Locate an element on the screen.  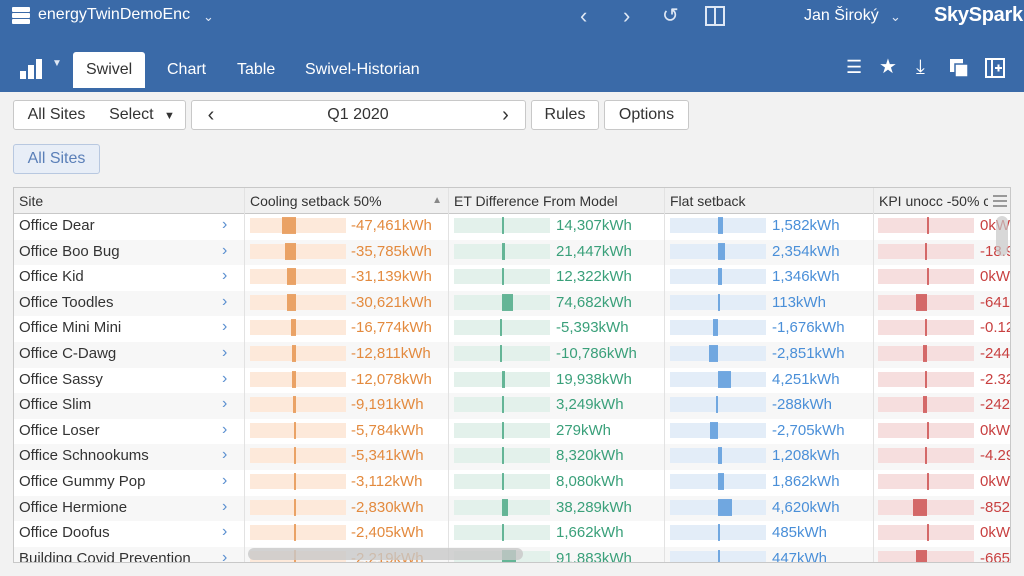
add-panel-icon is located at coordinates (995, 70).